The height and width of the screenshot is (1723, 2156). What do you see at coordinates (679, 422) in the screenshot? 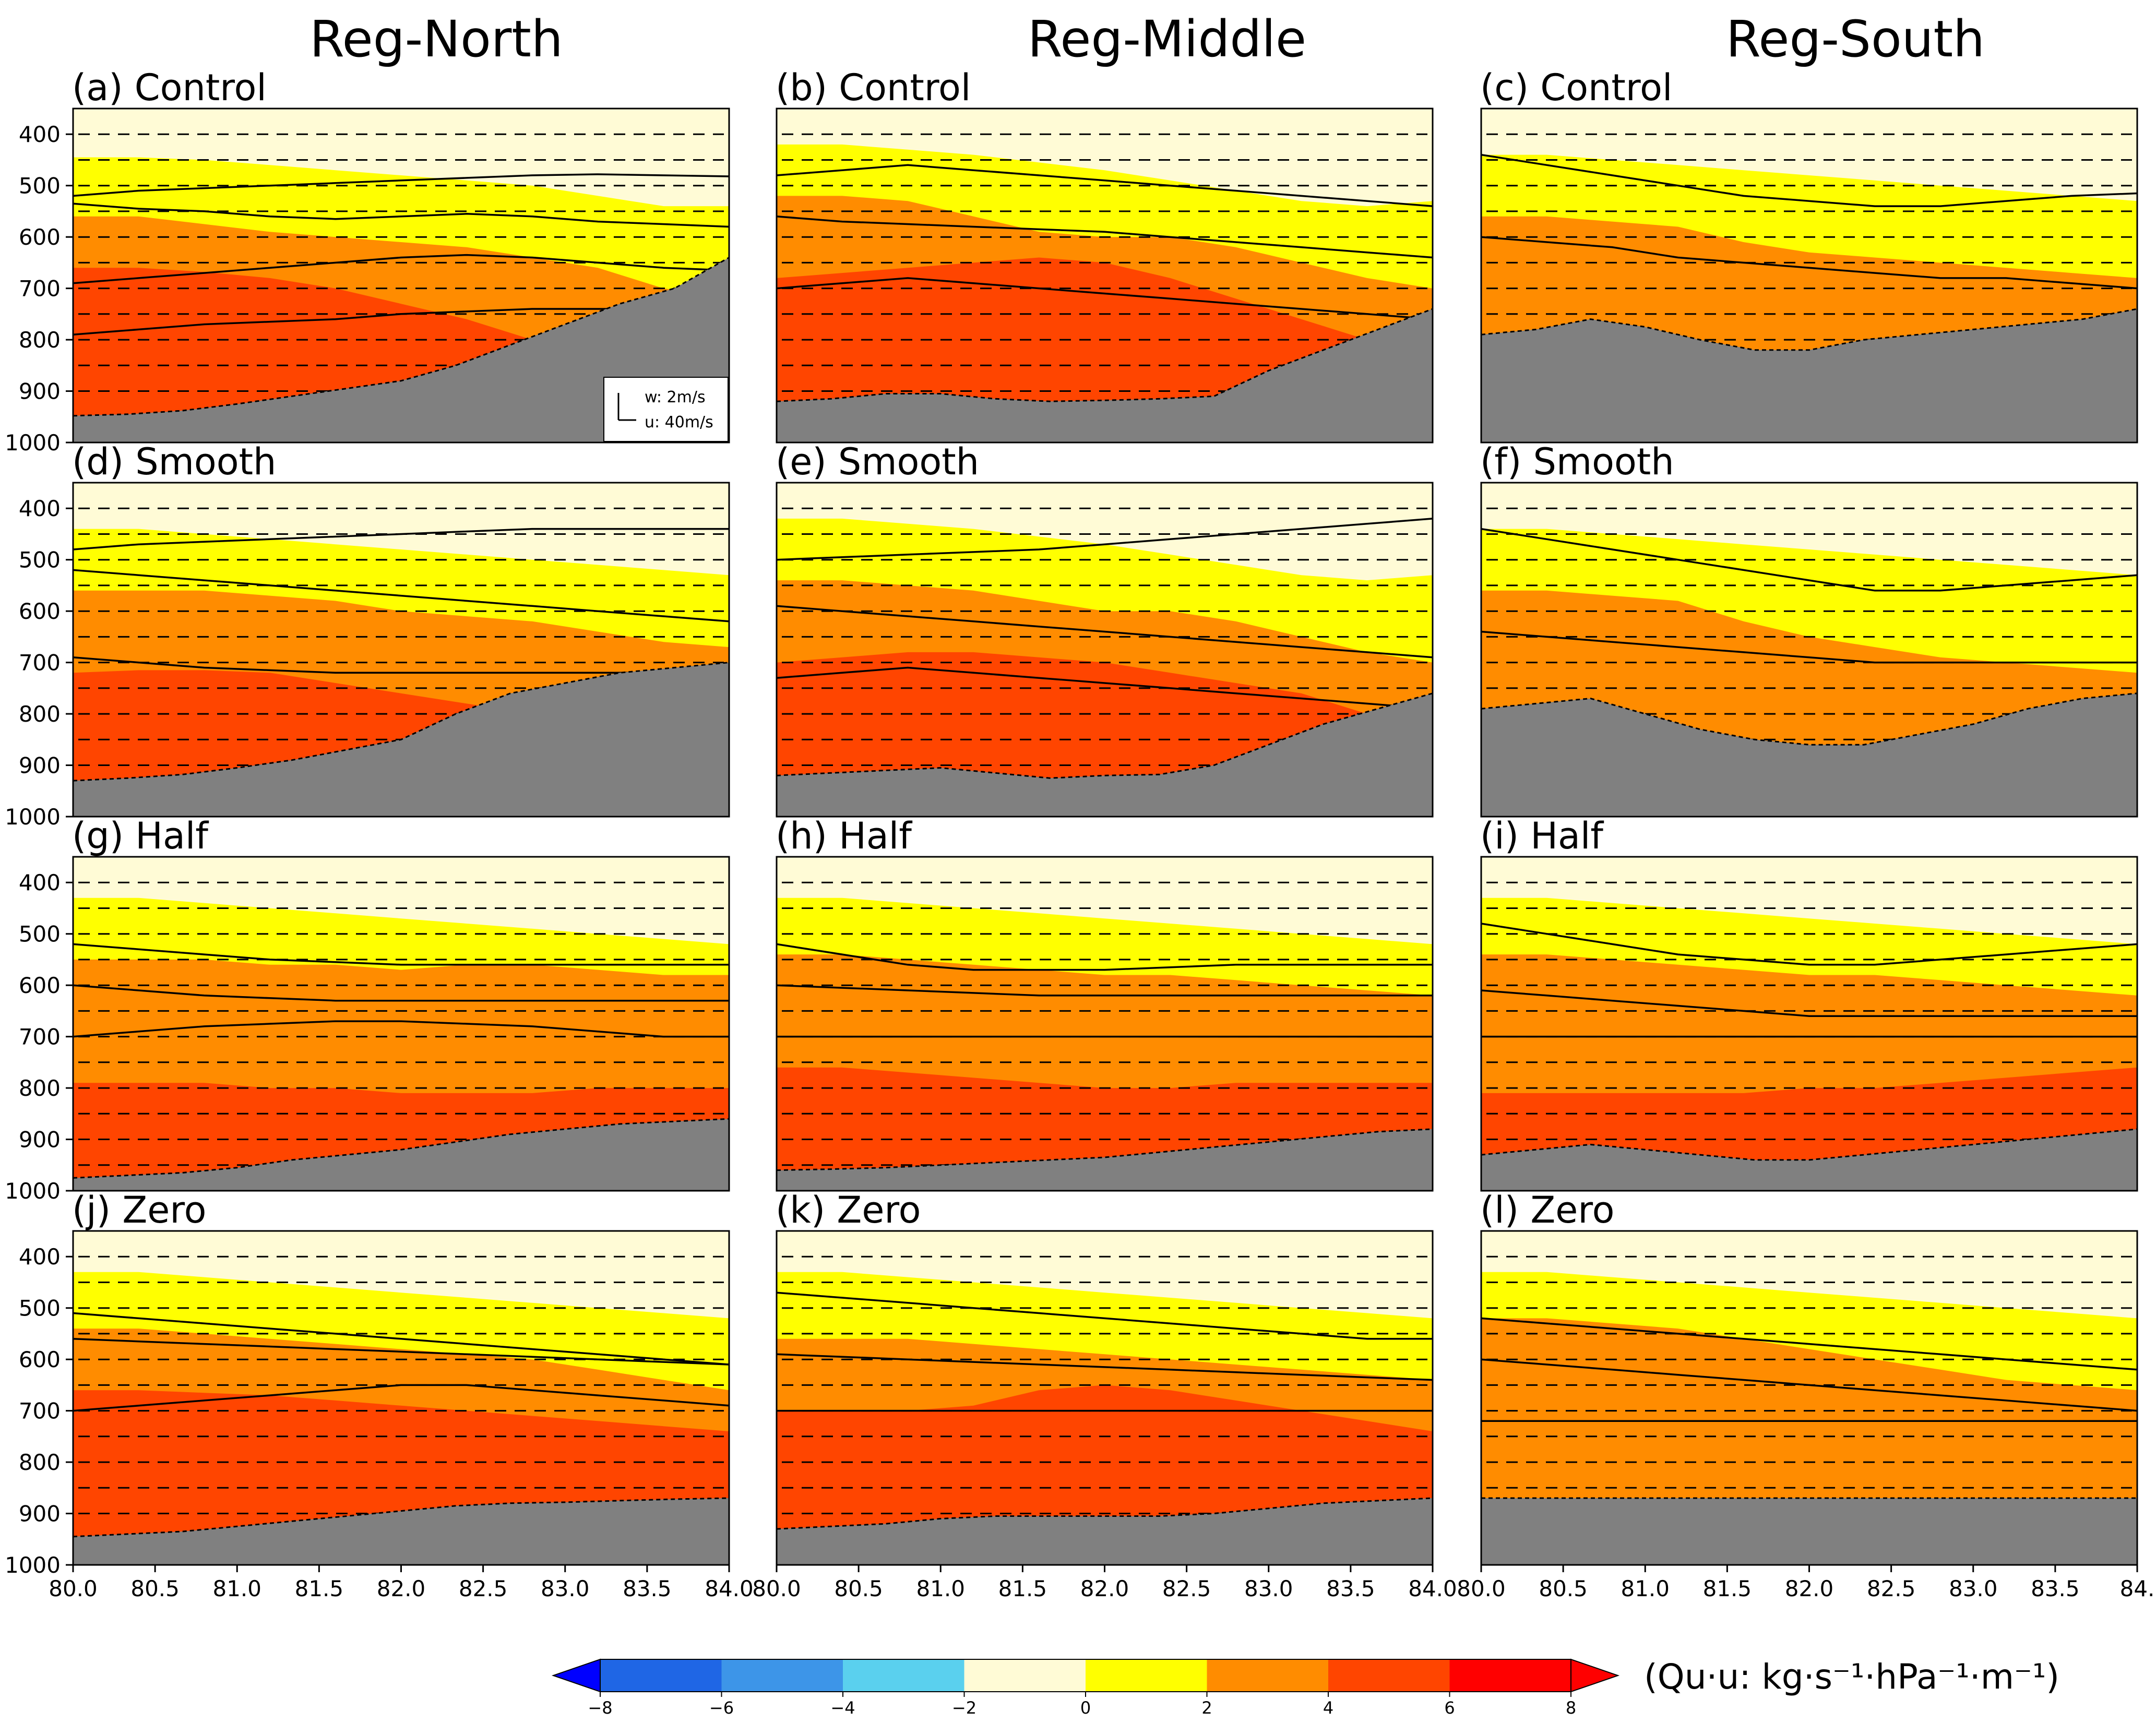
I see `wind-key-u-label: u: 40m/s` at bounding box center [679, 422].